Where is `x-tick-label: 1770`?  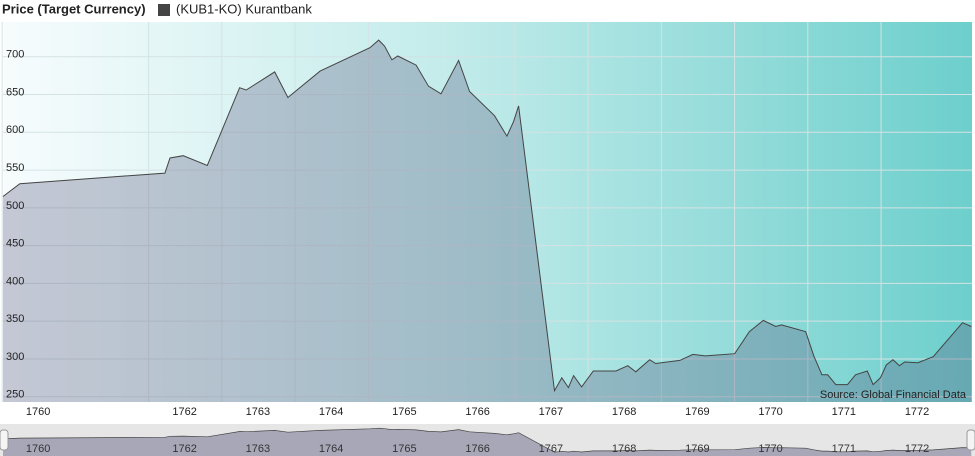
x-tick-label: 1770 is located at coordinates (770, 412).